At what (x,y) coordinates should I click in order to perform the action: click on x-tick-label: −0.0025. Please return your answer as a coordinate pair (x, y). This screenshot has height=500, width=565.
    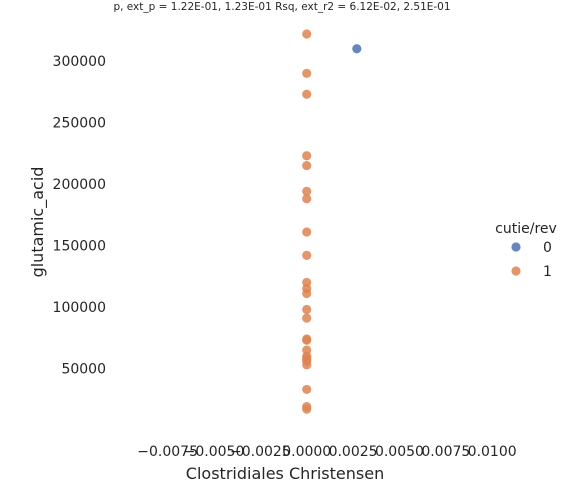
    Looking at the image, I should click on (260, 452).